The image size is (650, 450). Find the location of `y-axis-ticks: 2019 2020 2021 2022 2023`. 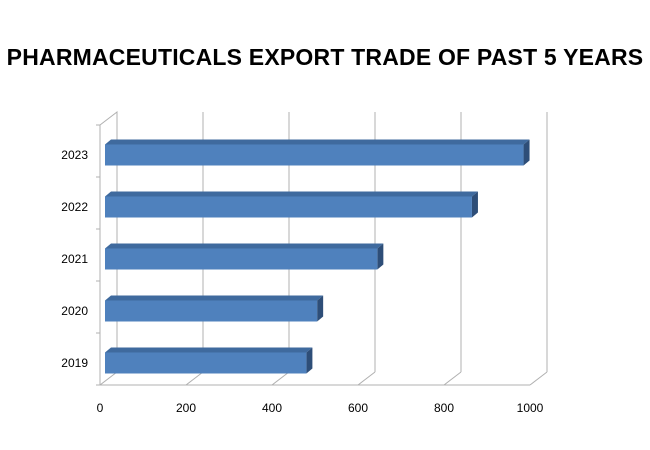

y-axis-ticks: 2019 2020 2021 2022 2023 is located at coordinates (74, 259).